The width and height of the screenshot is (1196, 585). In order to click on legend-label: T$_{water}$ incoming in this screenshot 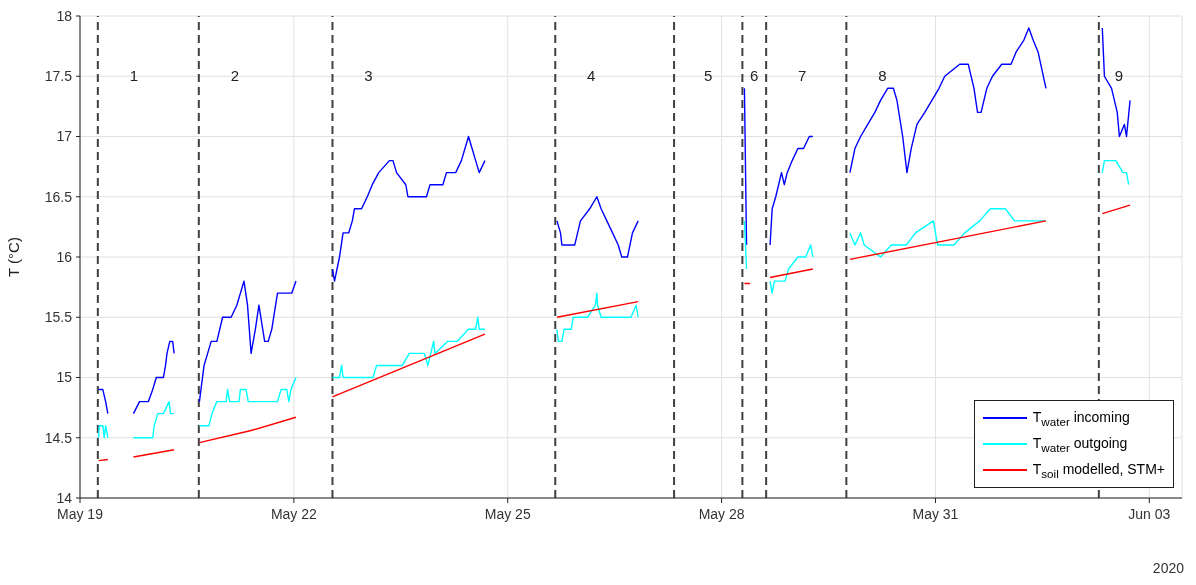, I will do `click(1081, 418)`.